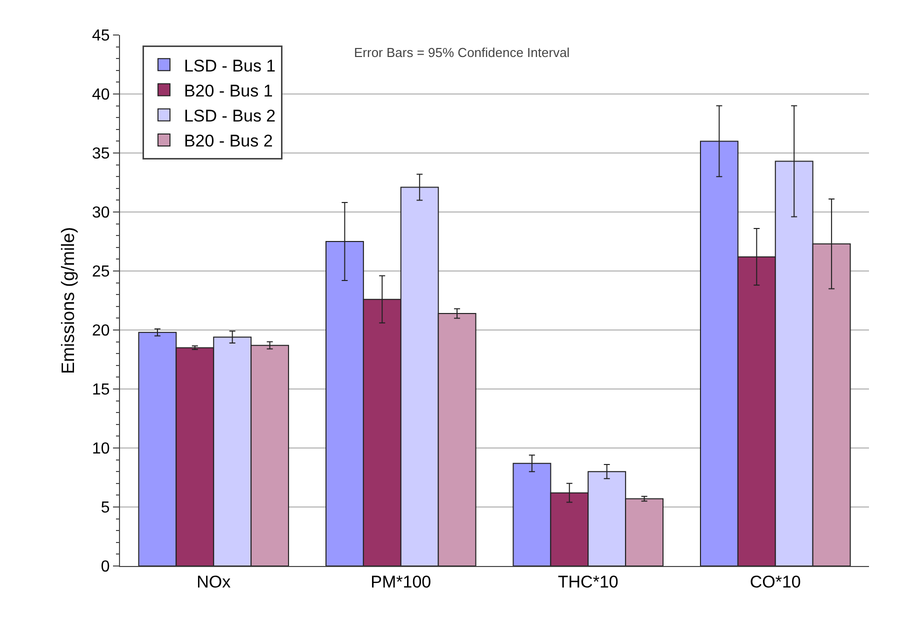 The height and width of the screenshot is (631, 904). What do you see at coordinates (101, 272) in the screenshot?
I see `y-tick-label: 25` at bounding box center [101, 272].